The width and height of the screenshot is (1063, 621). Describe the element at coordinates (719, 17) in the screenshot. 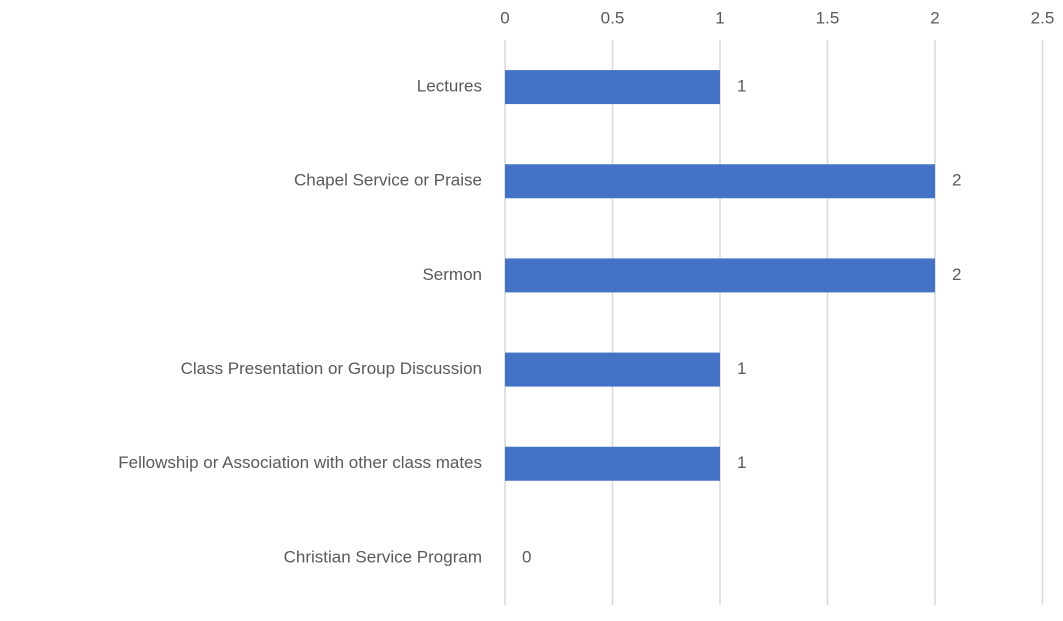

I see `x-tick-label: 1` at that location.